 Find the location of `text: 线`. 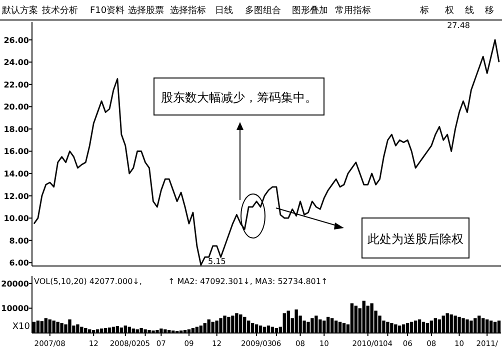

text: 线 is located at coordinates (469, 10).